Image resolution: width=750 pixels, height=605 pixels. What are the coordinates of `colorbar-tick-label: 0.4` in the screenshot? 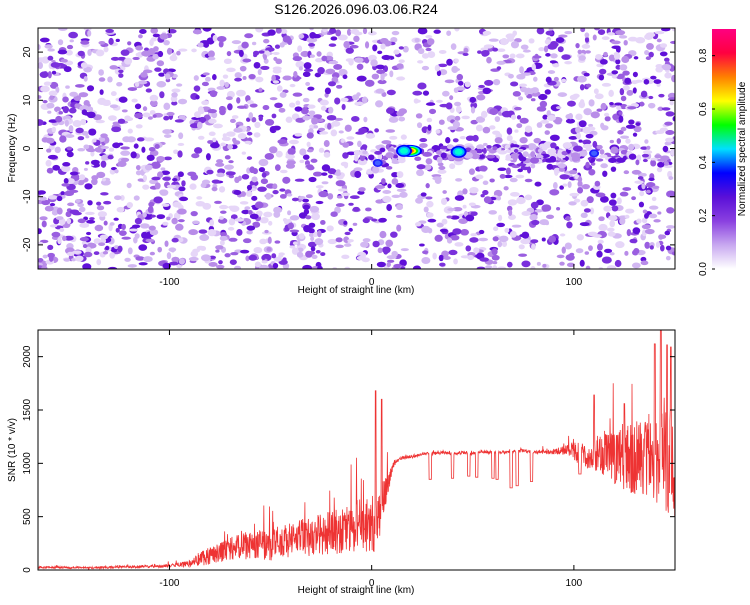 It's located at (703, 162).